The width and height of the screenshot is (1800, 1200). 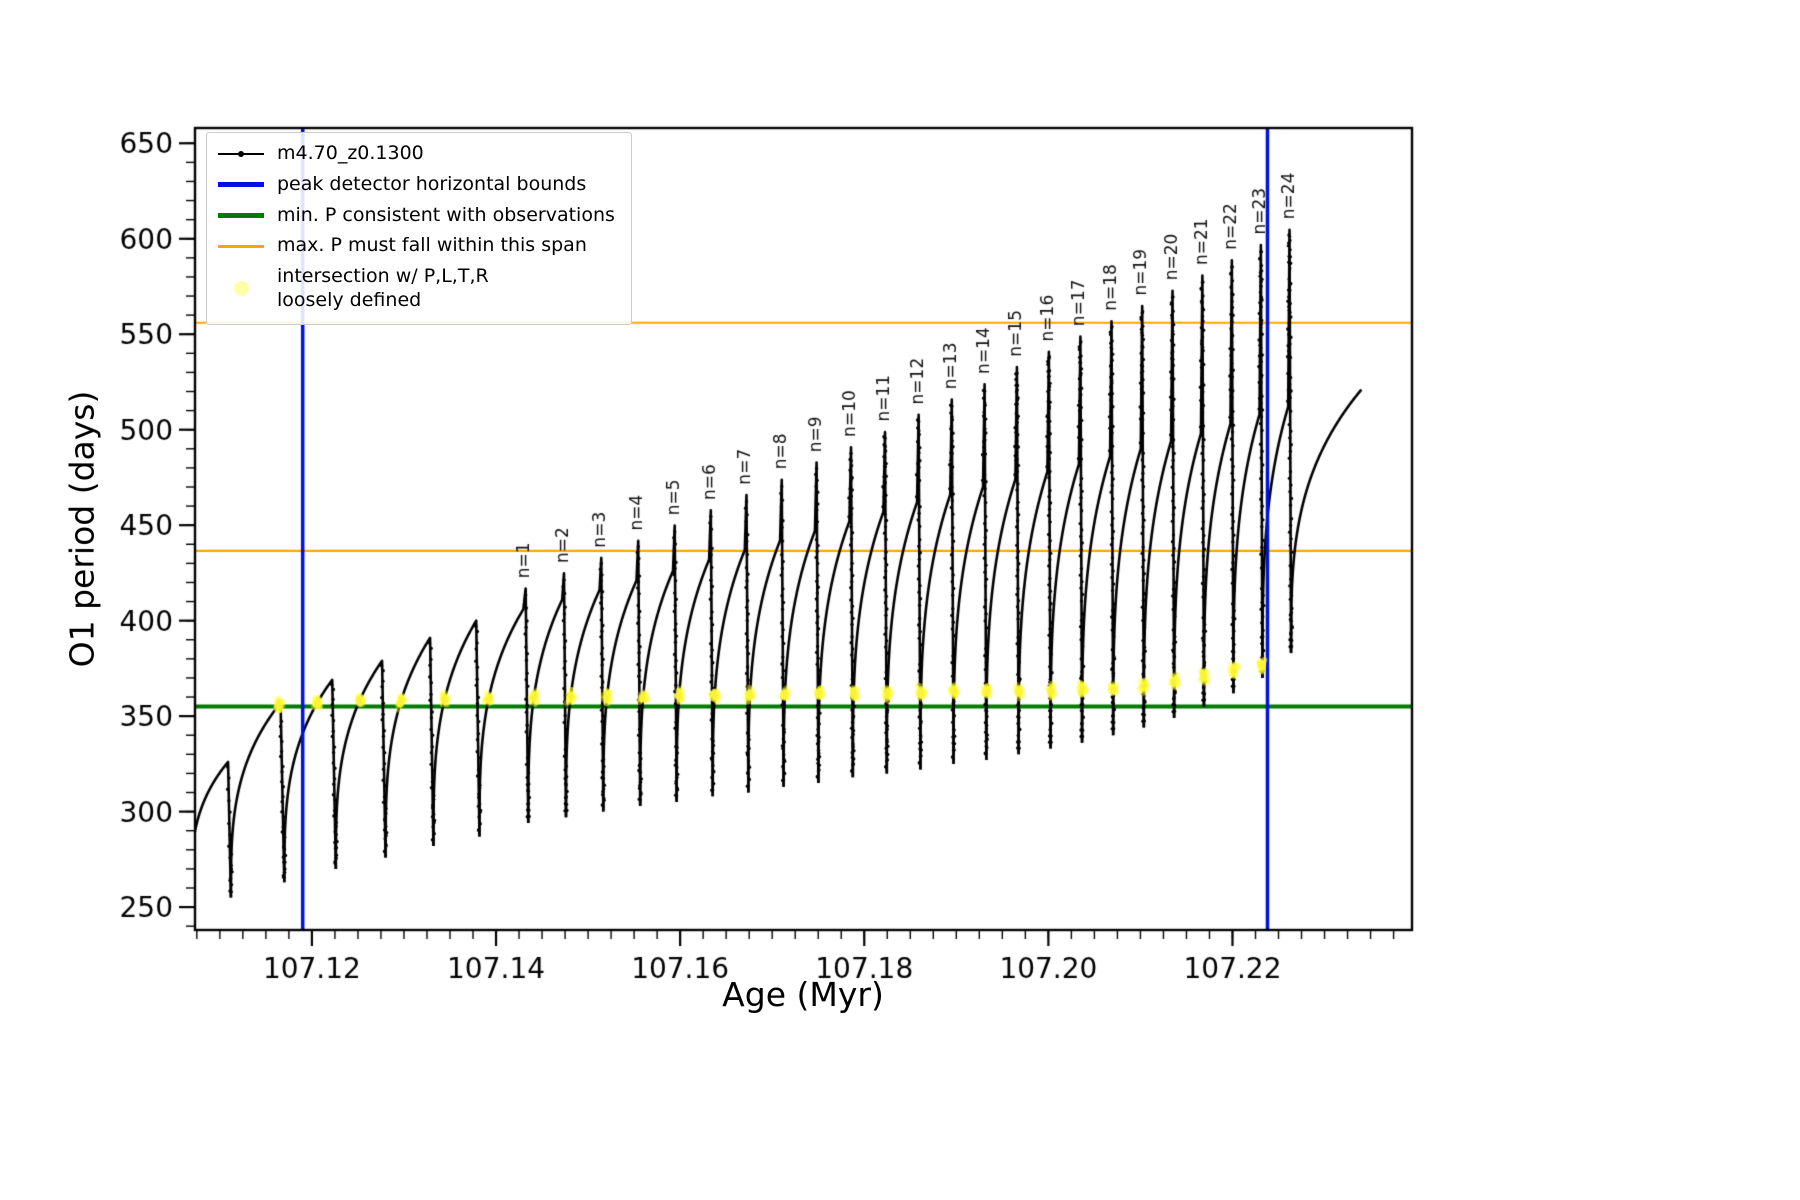 I want to click on orange-line-icon, so click(x=241, y=246).